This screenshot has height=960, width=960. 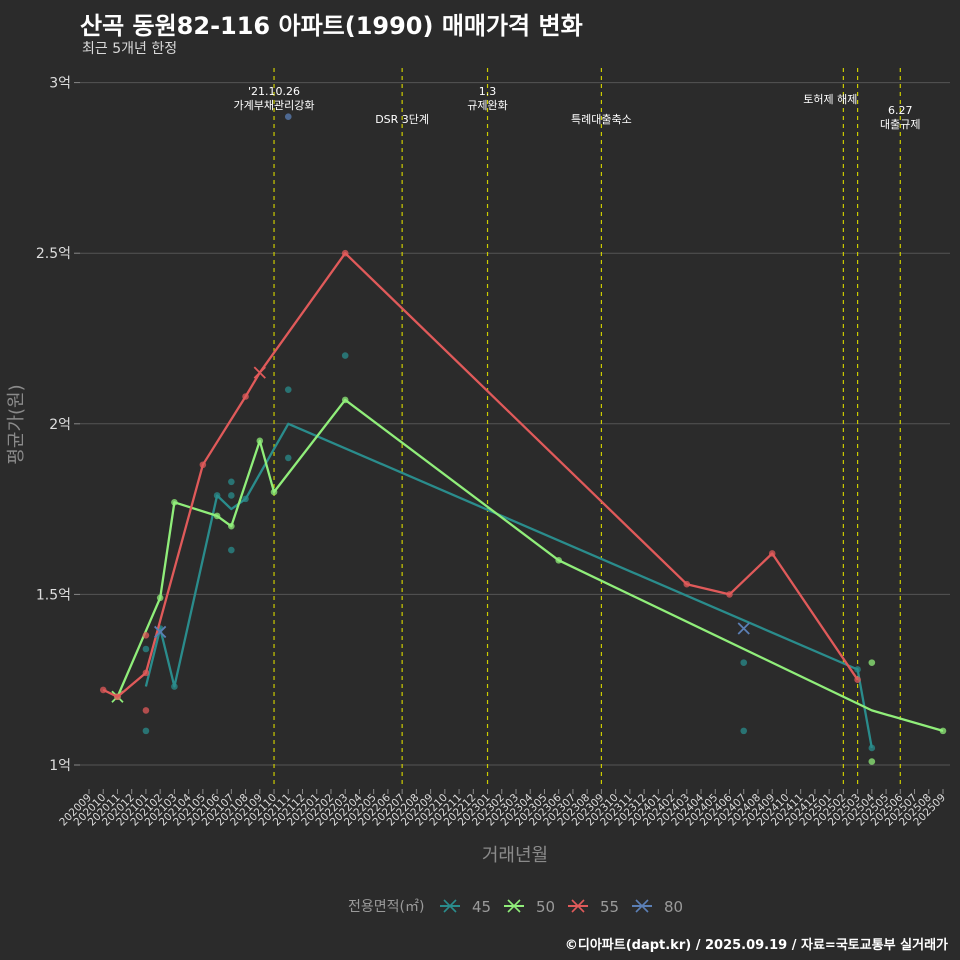 What do you see at coordinates (386, 907) in the screenshot?
I see `legend-title: 전용면적(㎡)` at bounding box center [386, 907].